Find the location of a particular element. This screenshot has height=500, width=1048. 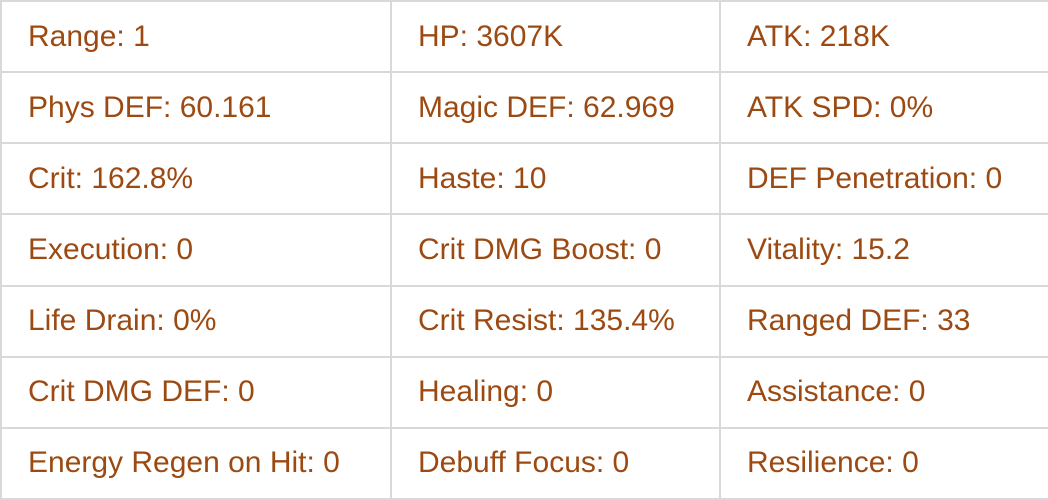

stat-cell: Phys DEF: 60.161 is located at coordinates (196, 108).